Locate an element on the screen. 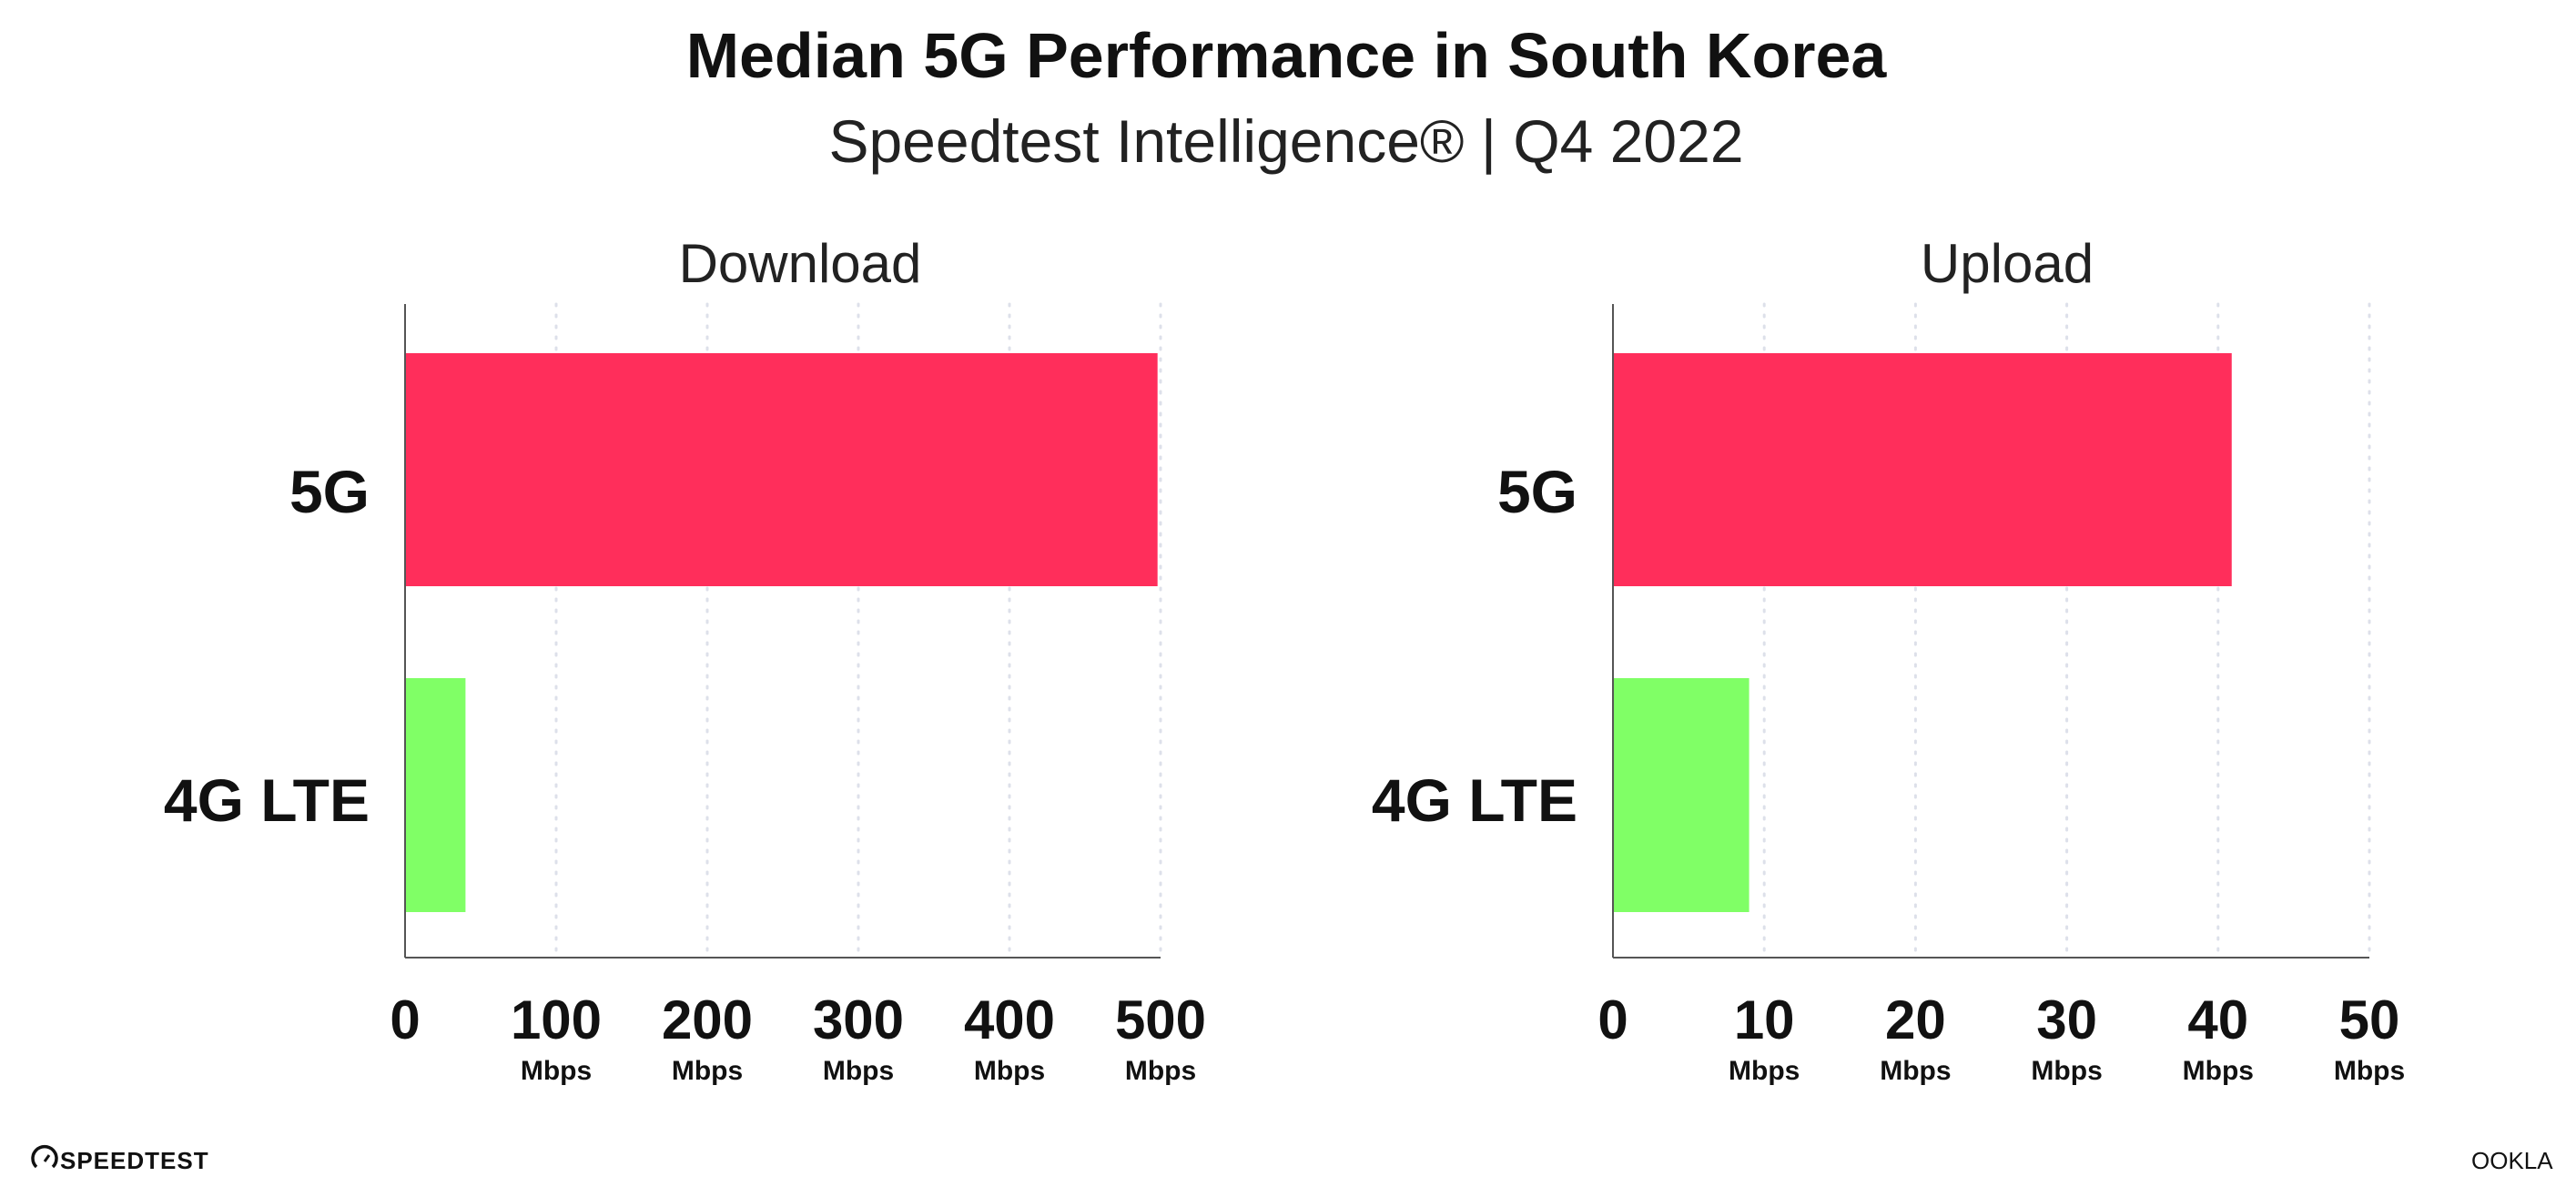 The image size is (2576, 1197). x-tick-label: 50 is located at coordinates (2369, 1020).